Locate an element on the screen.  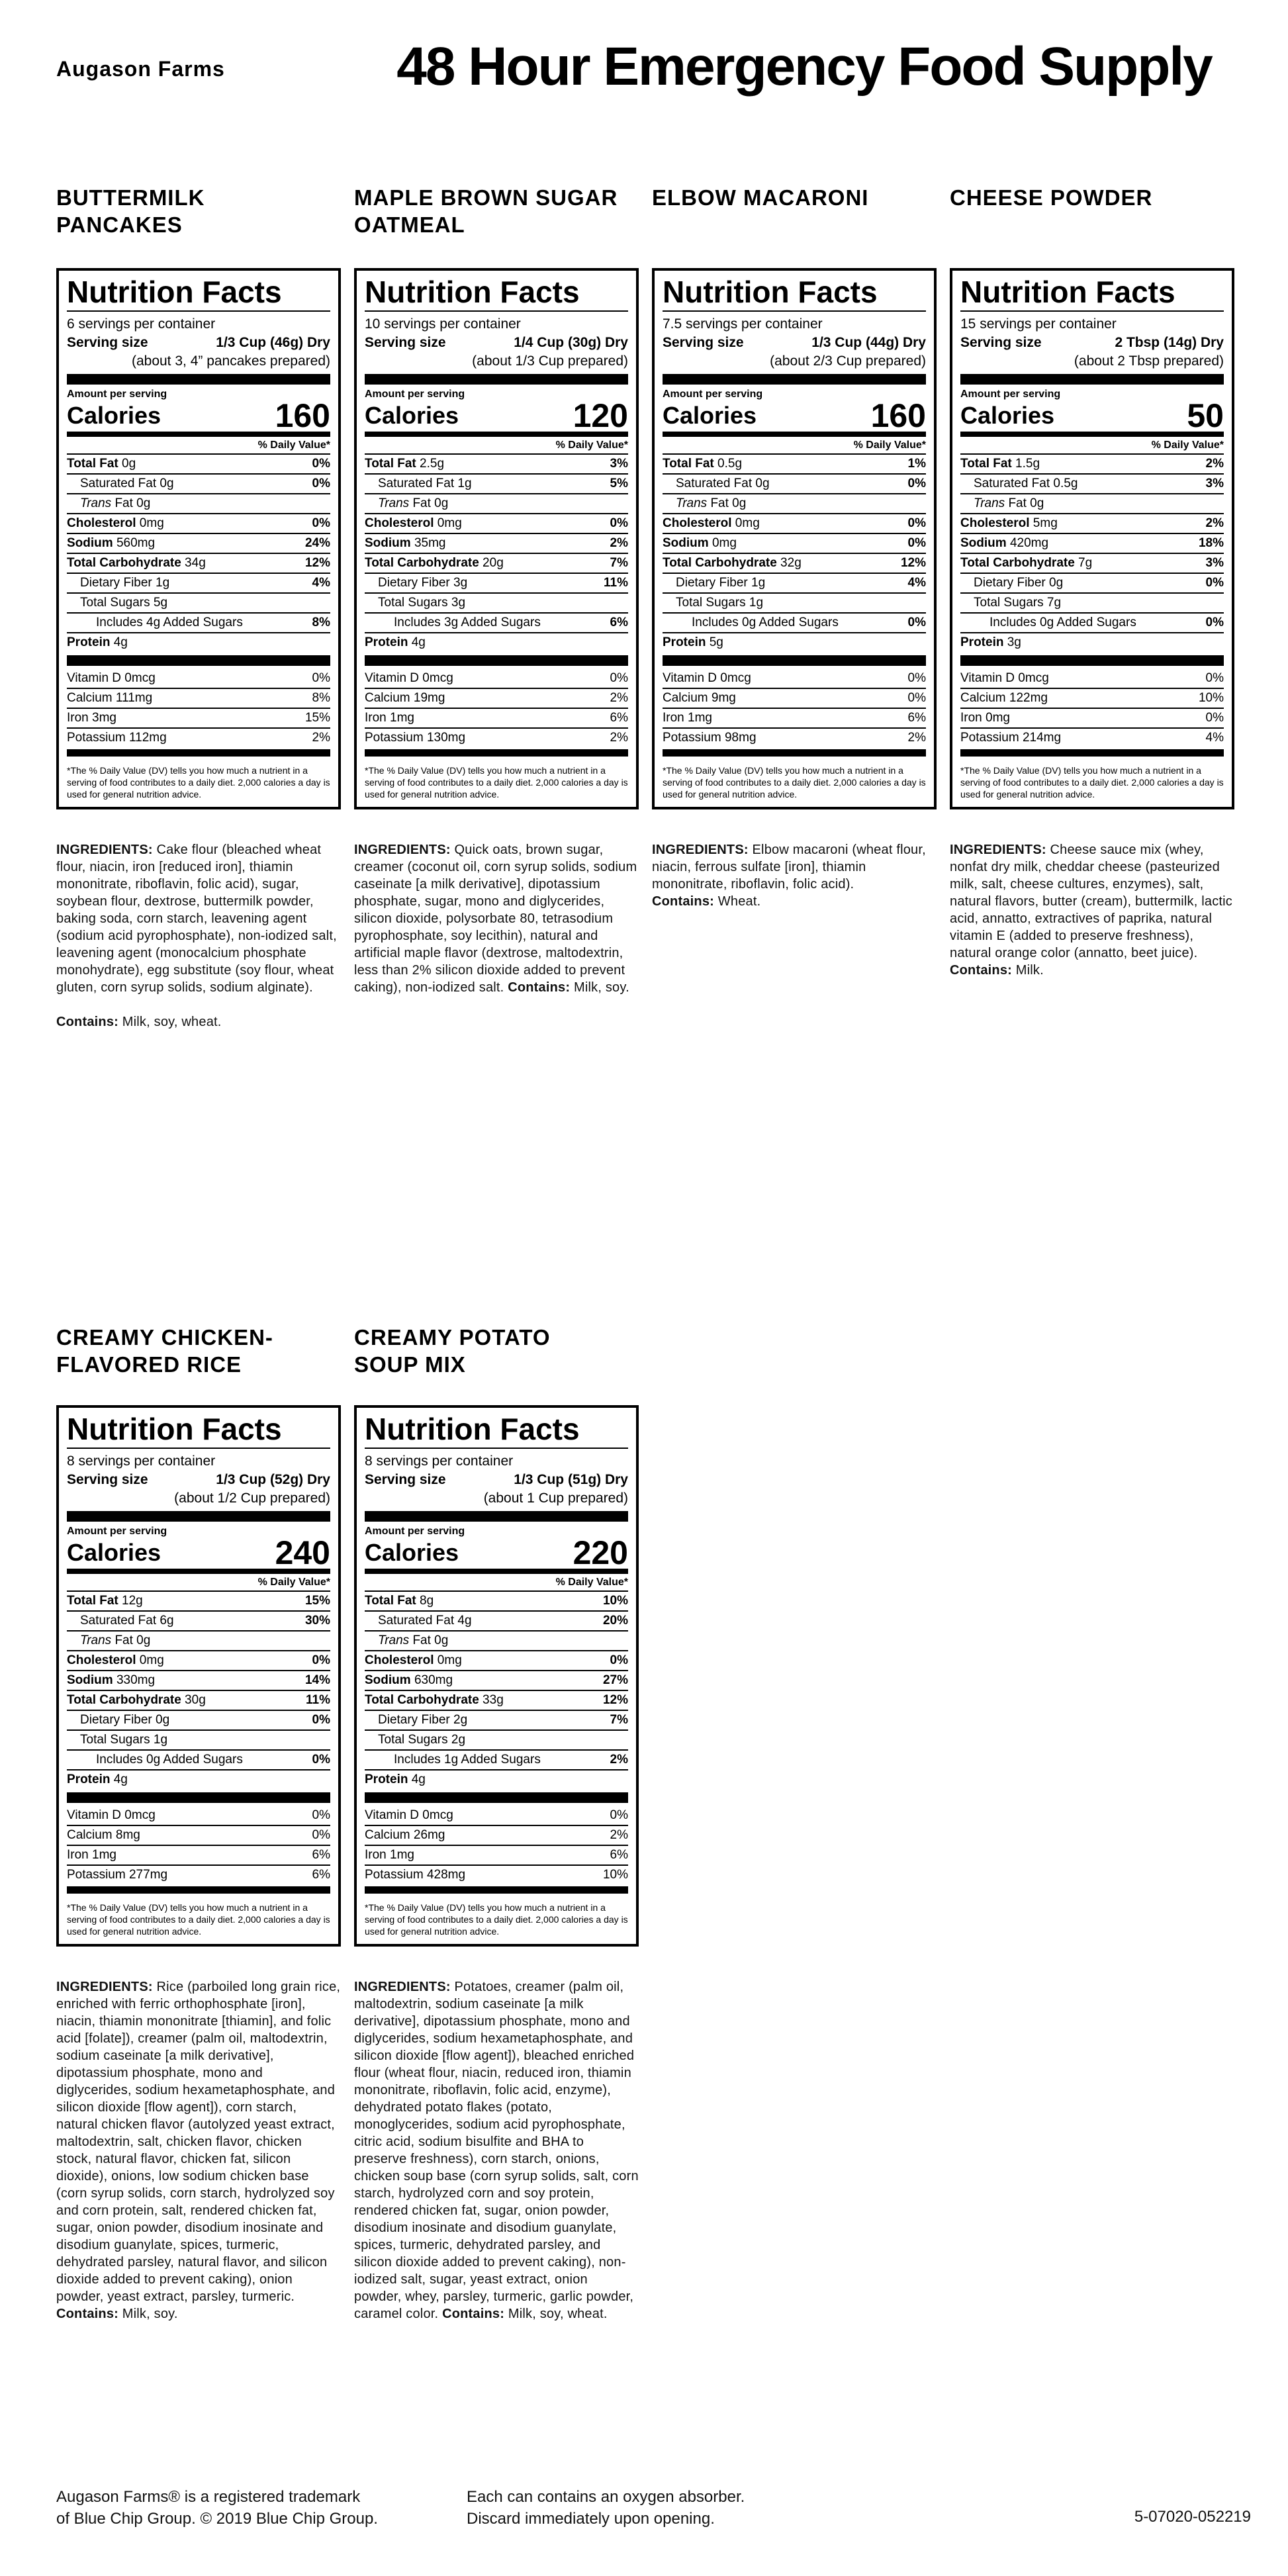
footer-product-code: 5-07020-052219 is located at coordinates (1192, 2517).